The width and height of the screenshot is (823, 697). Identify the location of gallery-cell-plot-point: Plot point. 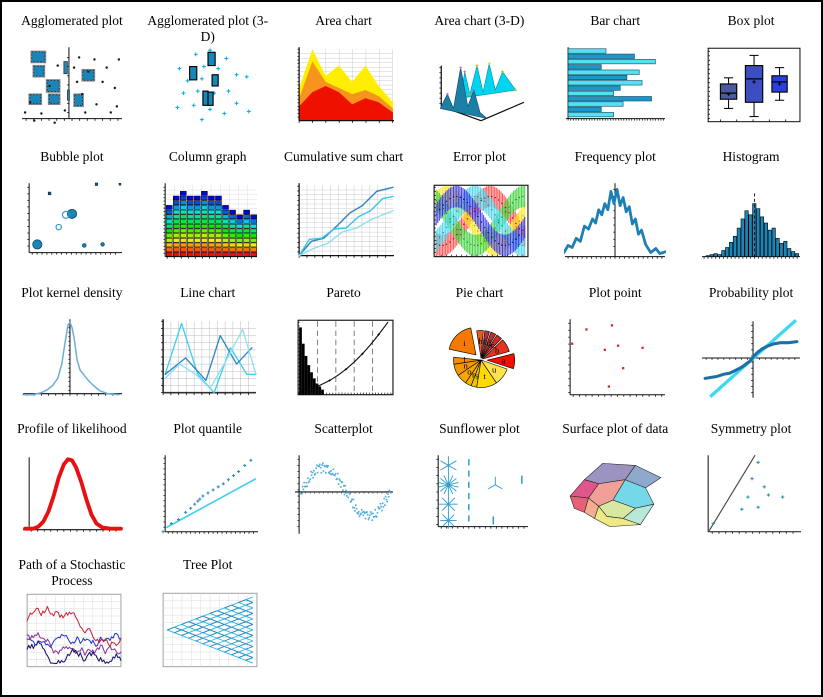
(615, 346).